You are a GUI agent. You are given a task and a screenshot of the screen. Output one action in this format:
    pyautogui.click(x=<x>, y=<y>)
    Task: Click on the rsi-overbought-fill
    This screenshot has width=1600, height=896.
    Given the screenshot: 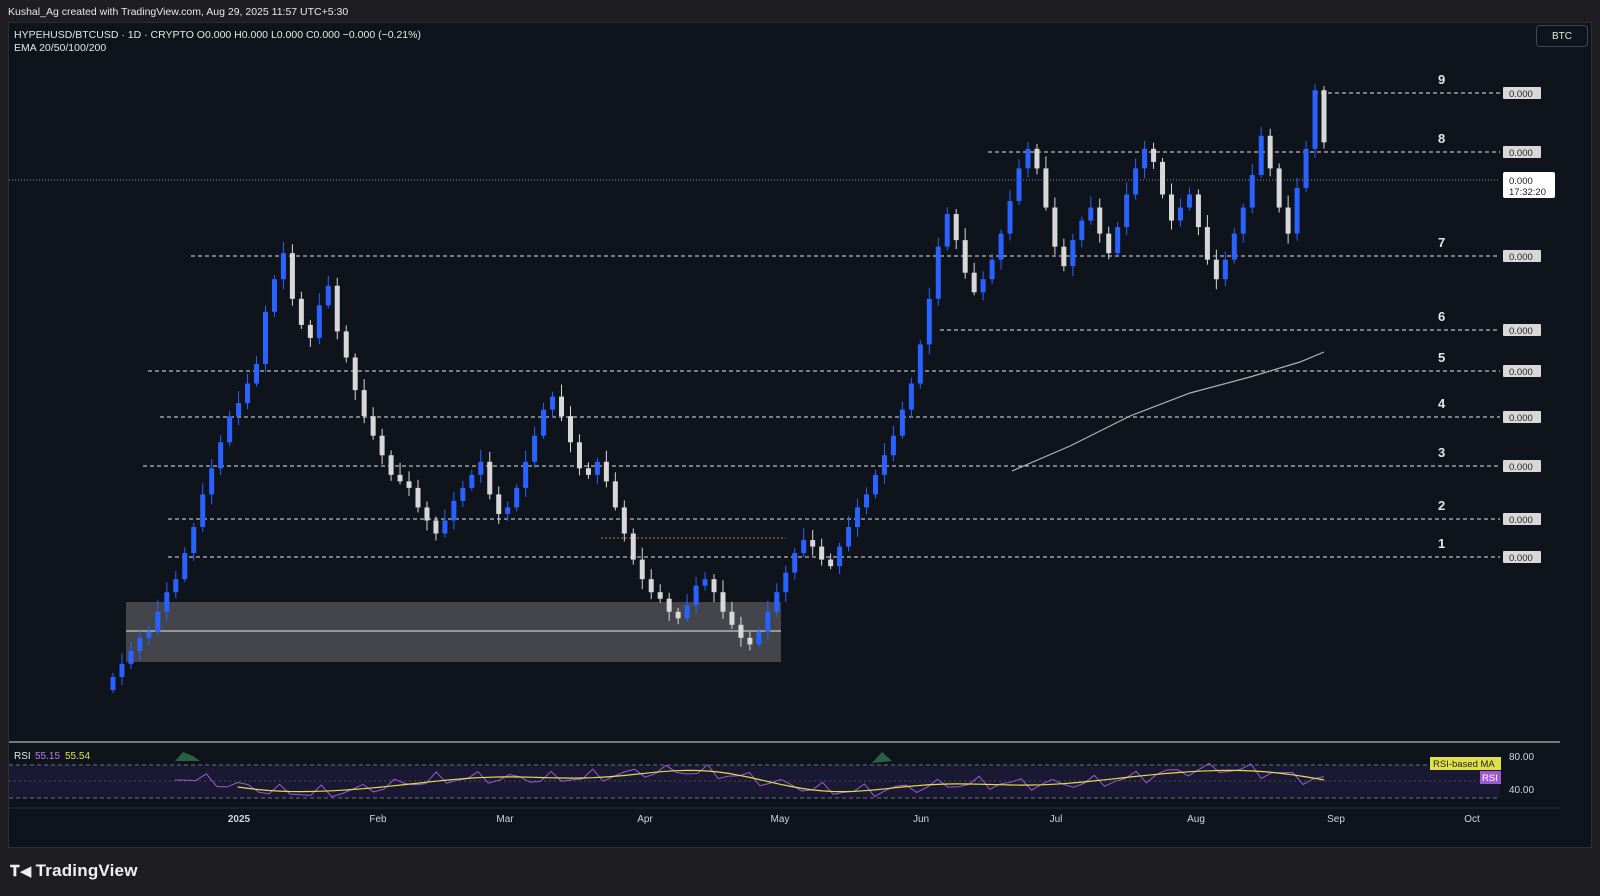 What is the action you would take?
    pyautogui.click(x=533, y=757)
    